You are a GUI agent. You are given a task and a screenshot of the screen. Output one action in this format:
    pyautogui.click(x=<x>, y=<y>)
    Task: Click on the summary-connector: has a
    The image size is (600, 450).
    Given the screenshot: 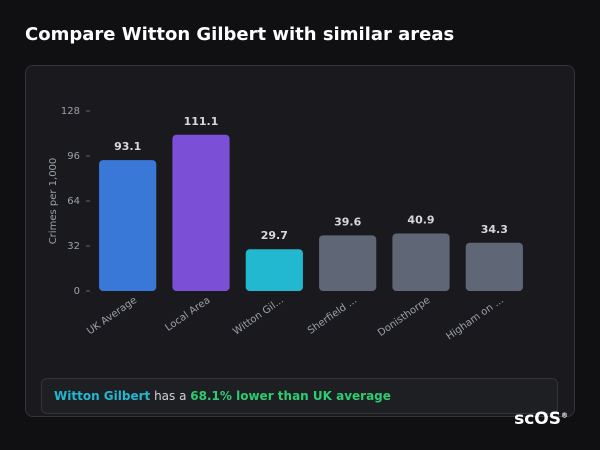 What is the action you would take?
    pyautogui.click(x=170, y=396)
    